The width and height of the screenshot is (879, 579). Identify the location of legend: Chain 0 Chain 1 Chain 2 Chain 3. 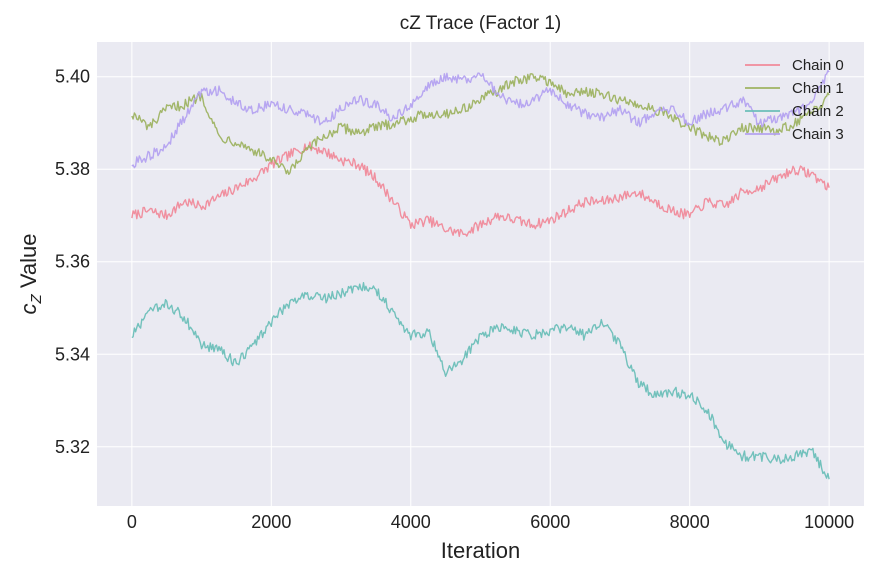
(794, 100).